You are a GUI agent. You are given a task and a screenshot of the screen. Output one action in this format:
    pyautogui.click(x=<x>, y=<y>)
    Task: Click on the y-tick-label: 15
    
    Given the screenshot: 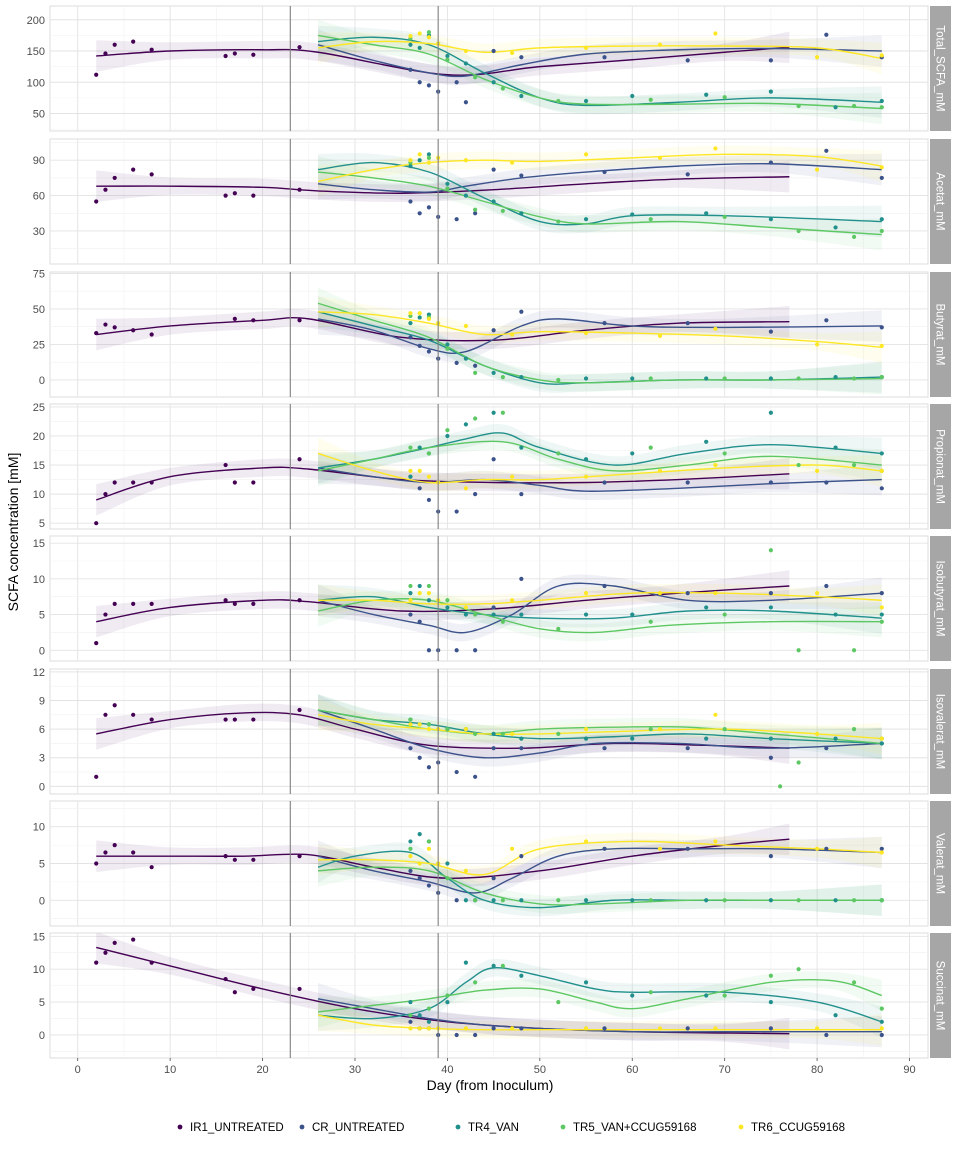 What is the action you would take?
    pyautogui.click(x=39, y=544)
    